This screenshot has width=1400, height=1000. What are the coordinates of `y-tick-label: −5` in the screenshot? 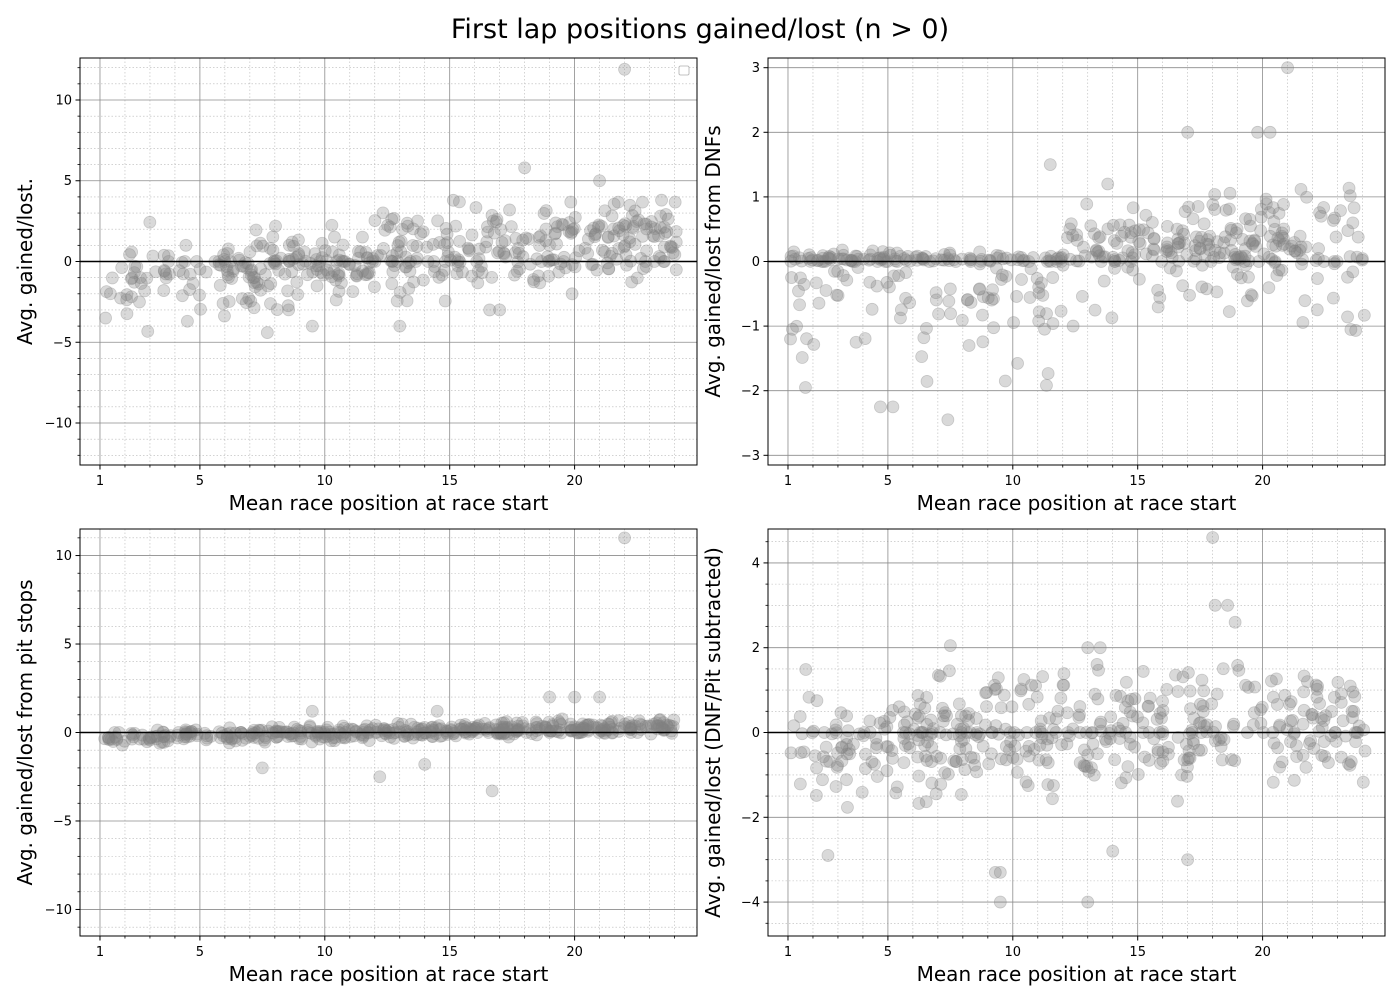 It's located at (62, 343).